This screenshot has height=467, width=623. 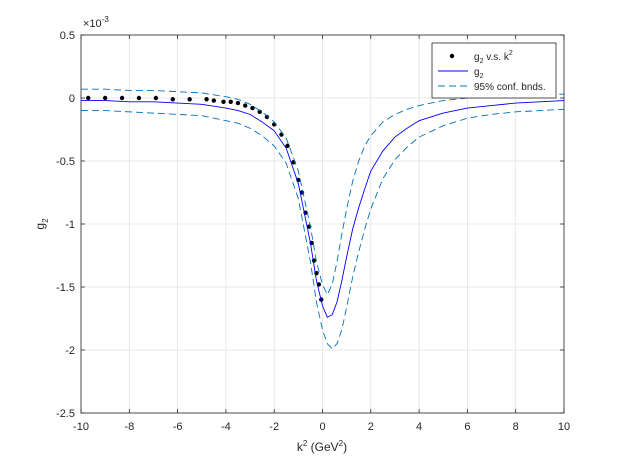 What do you see at coordinates (479, 73) in the screenshot?
I see `legend-label: g2` at bounding box center [479, 73].